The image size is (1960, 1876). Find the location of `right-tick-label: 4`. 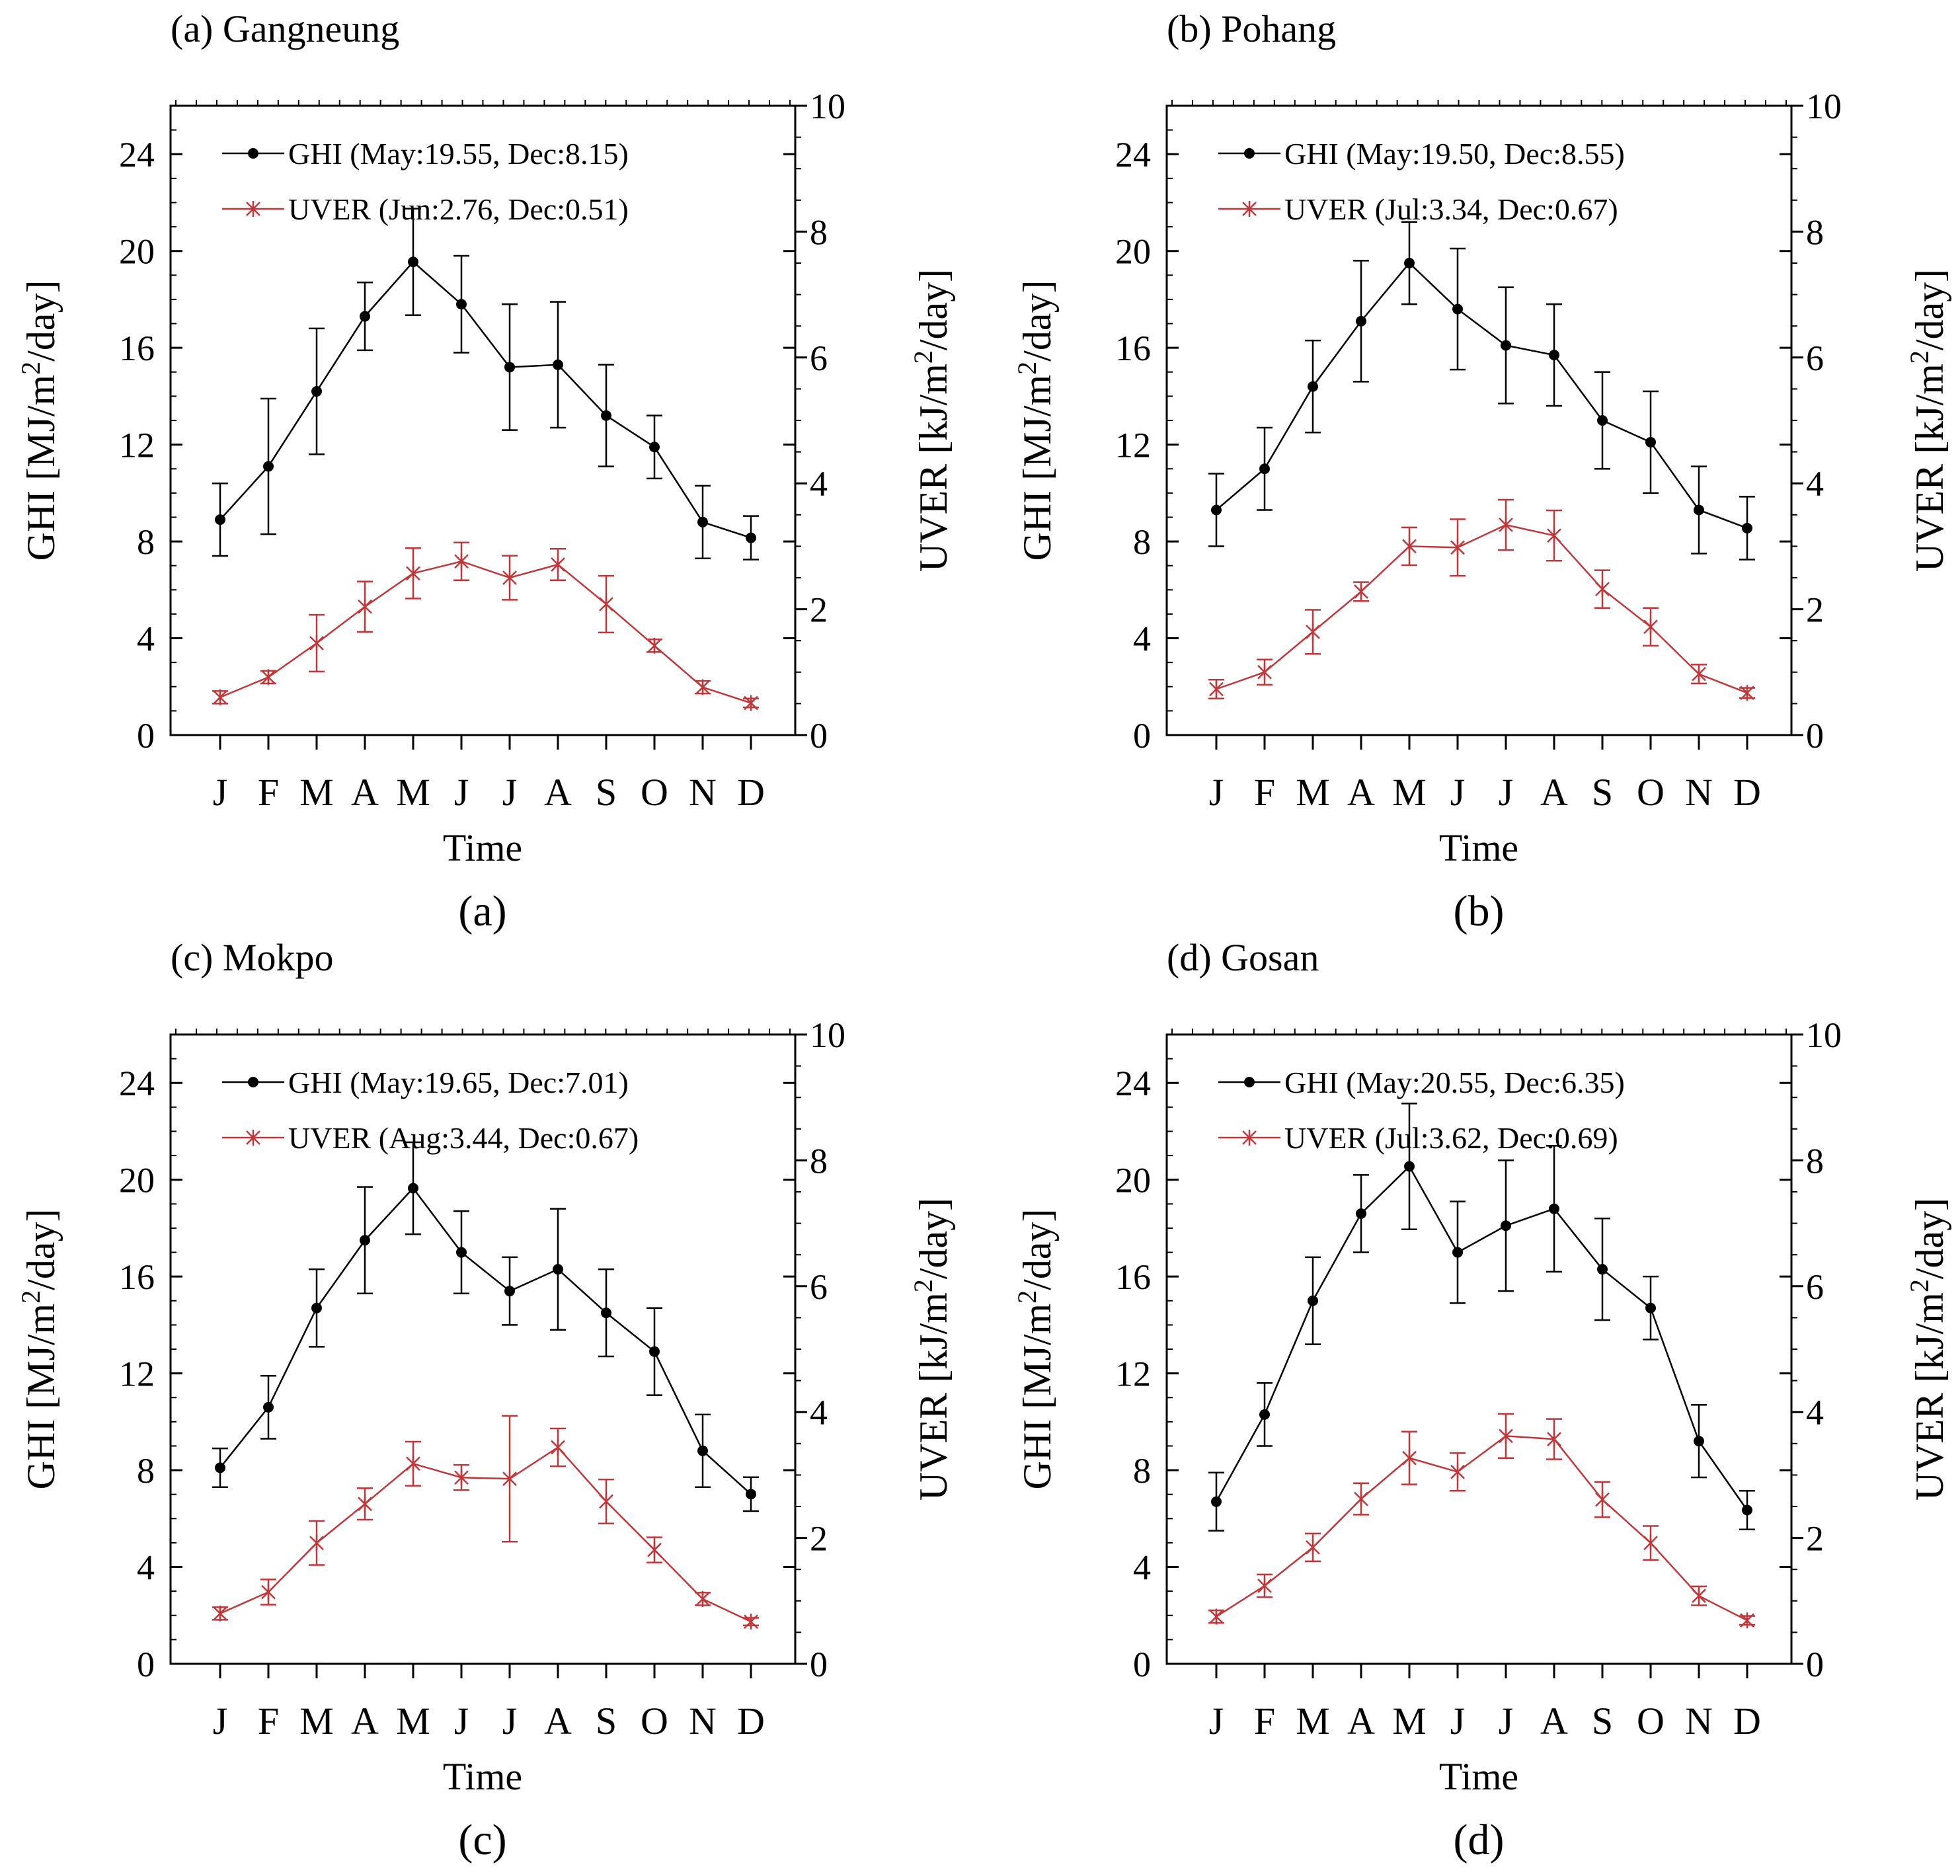

right-tick-label: 4 is located at coordinates (819, 484).